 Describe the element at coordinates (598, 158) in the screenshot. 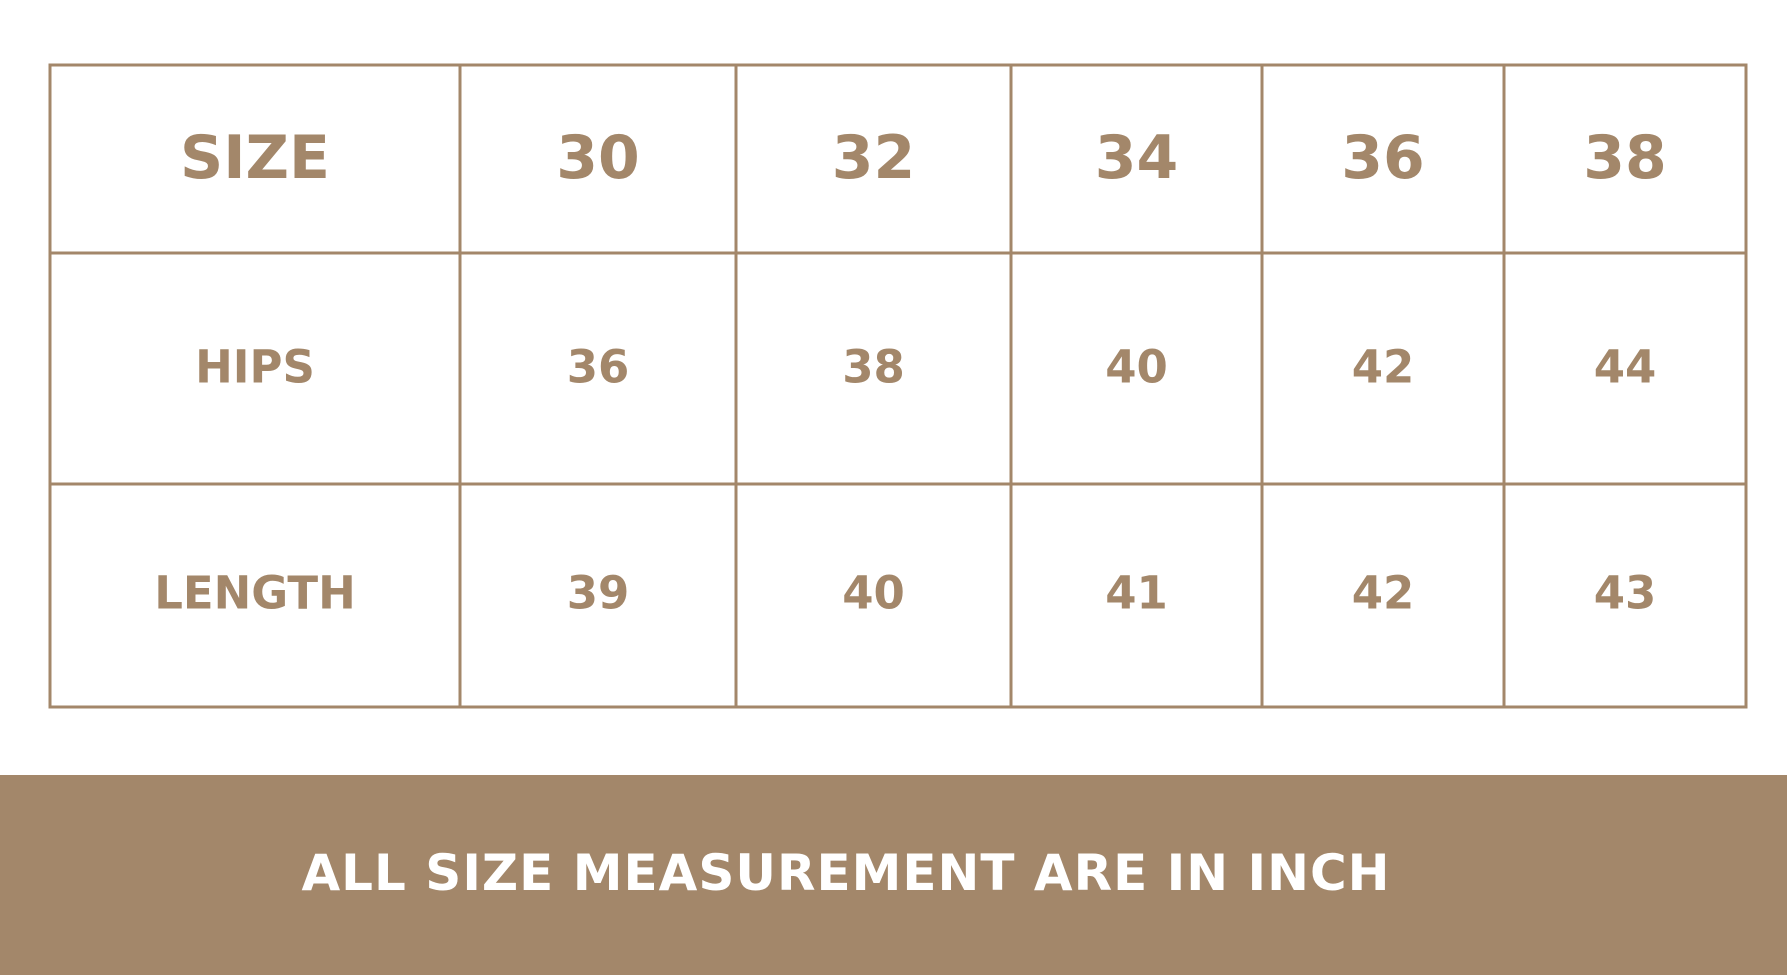

I see `header-cell: 30` at that location.